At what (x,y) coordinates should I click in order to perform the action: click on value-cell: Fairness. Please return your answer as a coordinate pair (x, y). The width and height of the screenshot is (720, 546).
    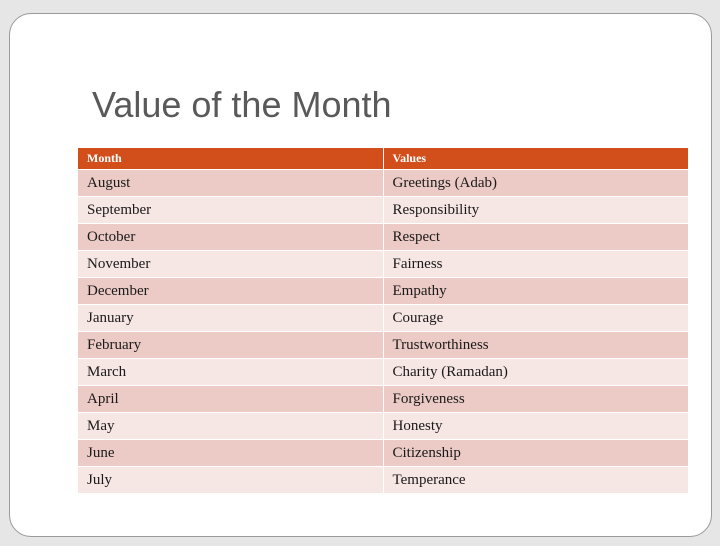
    Looking at the image, I should click on (535, 264).